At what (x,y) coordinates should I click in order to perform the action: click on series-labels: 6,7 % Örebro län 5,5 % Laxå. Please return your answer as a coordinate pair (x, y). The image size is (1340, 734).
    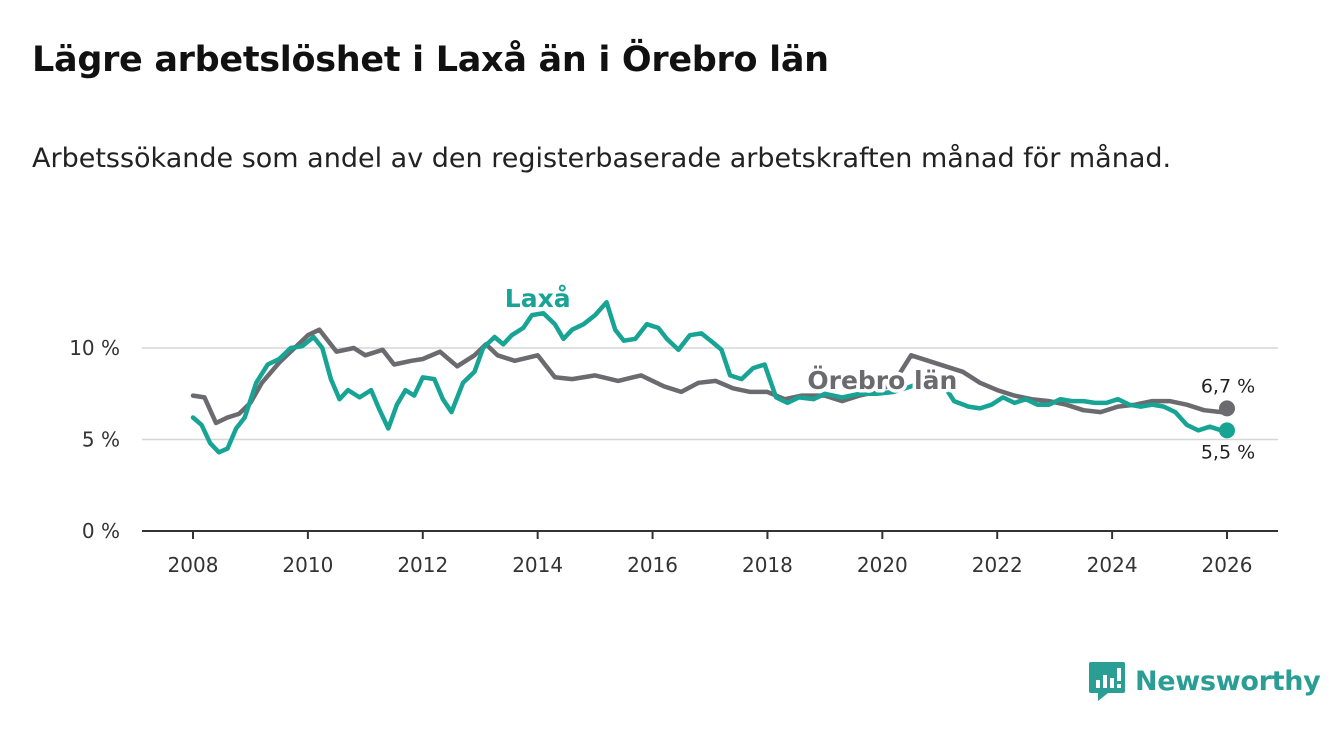
    Looking at the image, I should click on (878, 372).